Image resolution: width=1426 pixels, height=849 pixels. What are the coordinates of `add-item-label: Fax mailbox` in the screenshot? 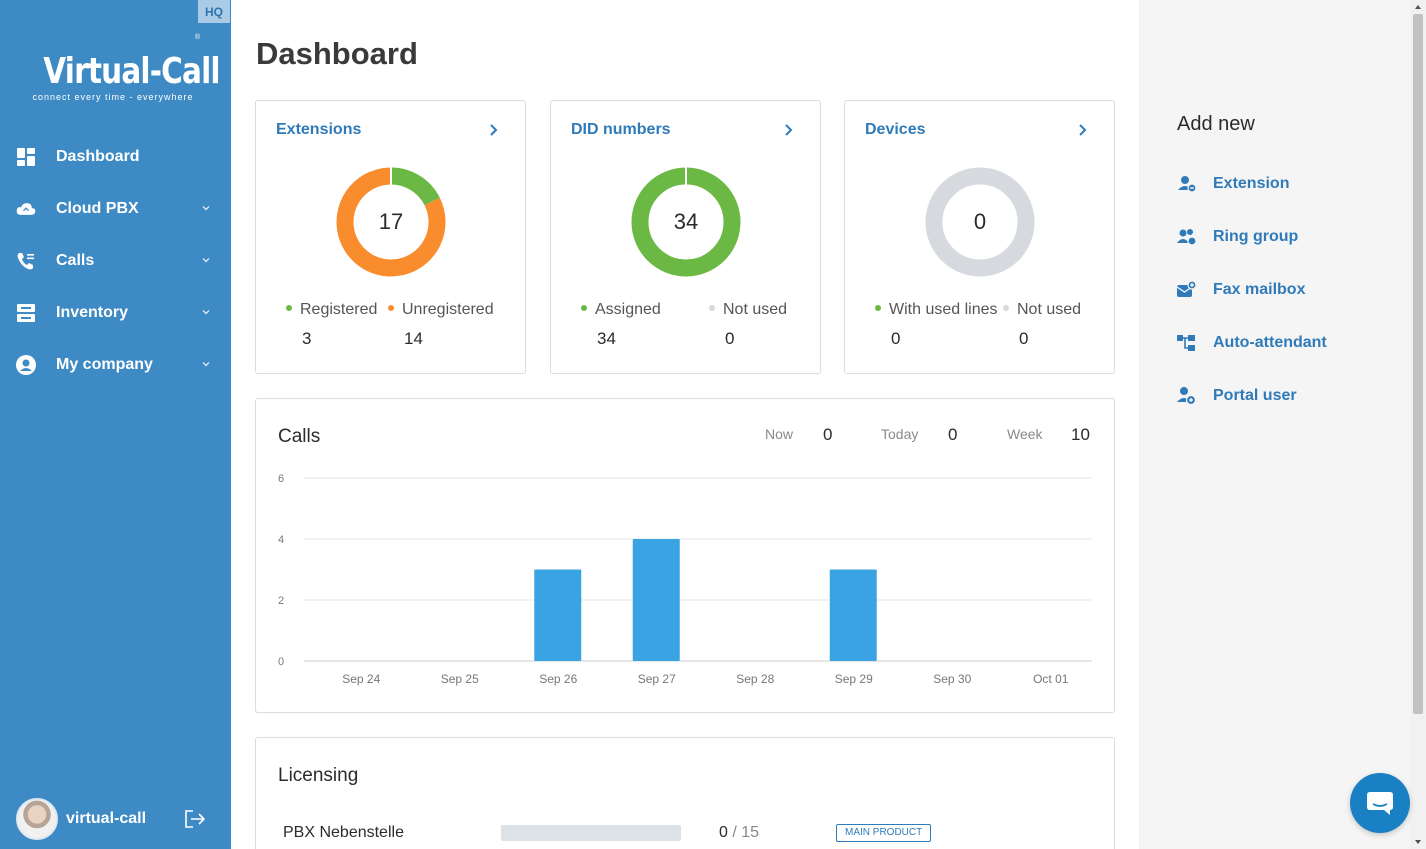 It's located at (1259, 289).